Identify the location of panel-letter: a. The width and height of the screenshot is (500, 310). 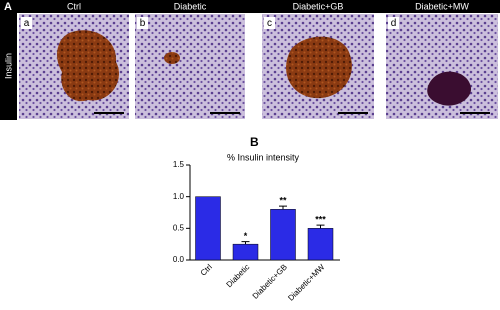
(27, 23).